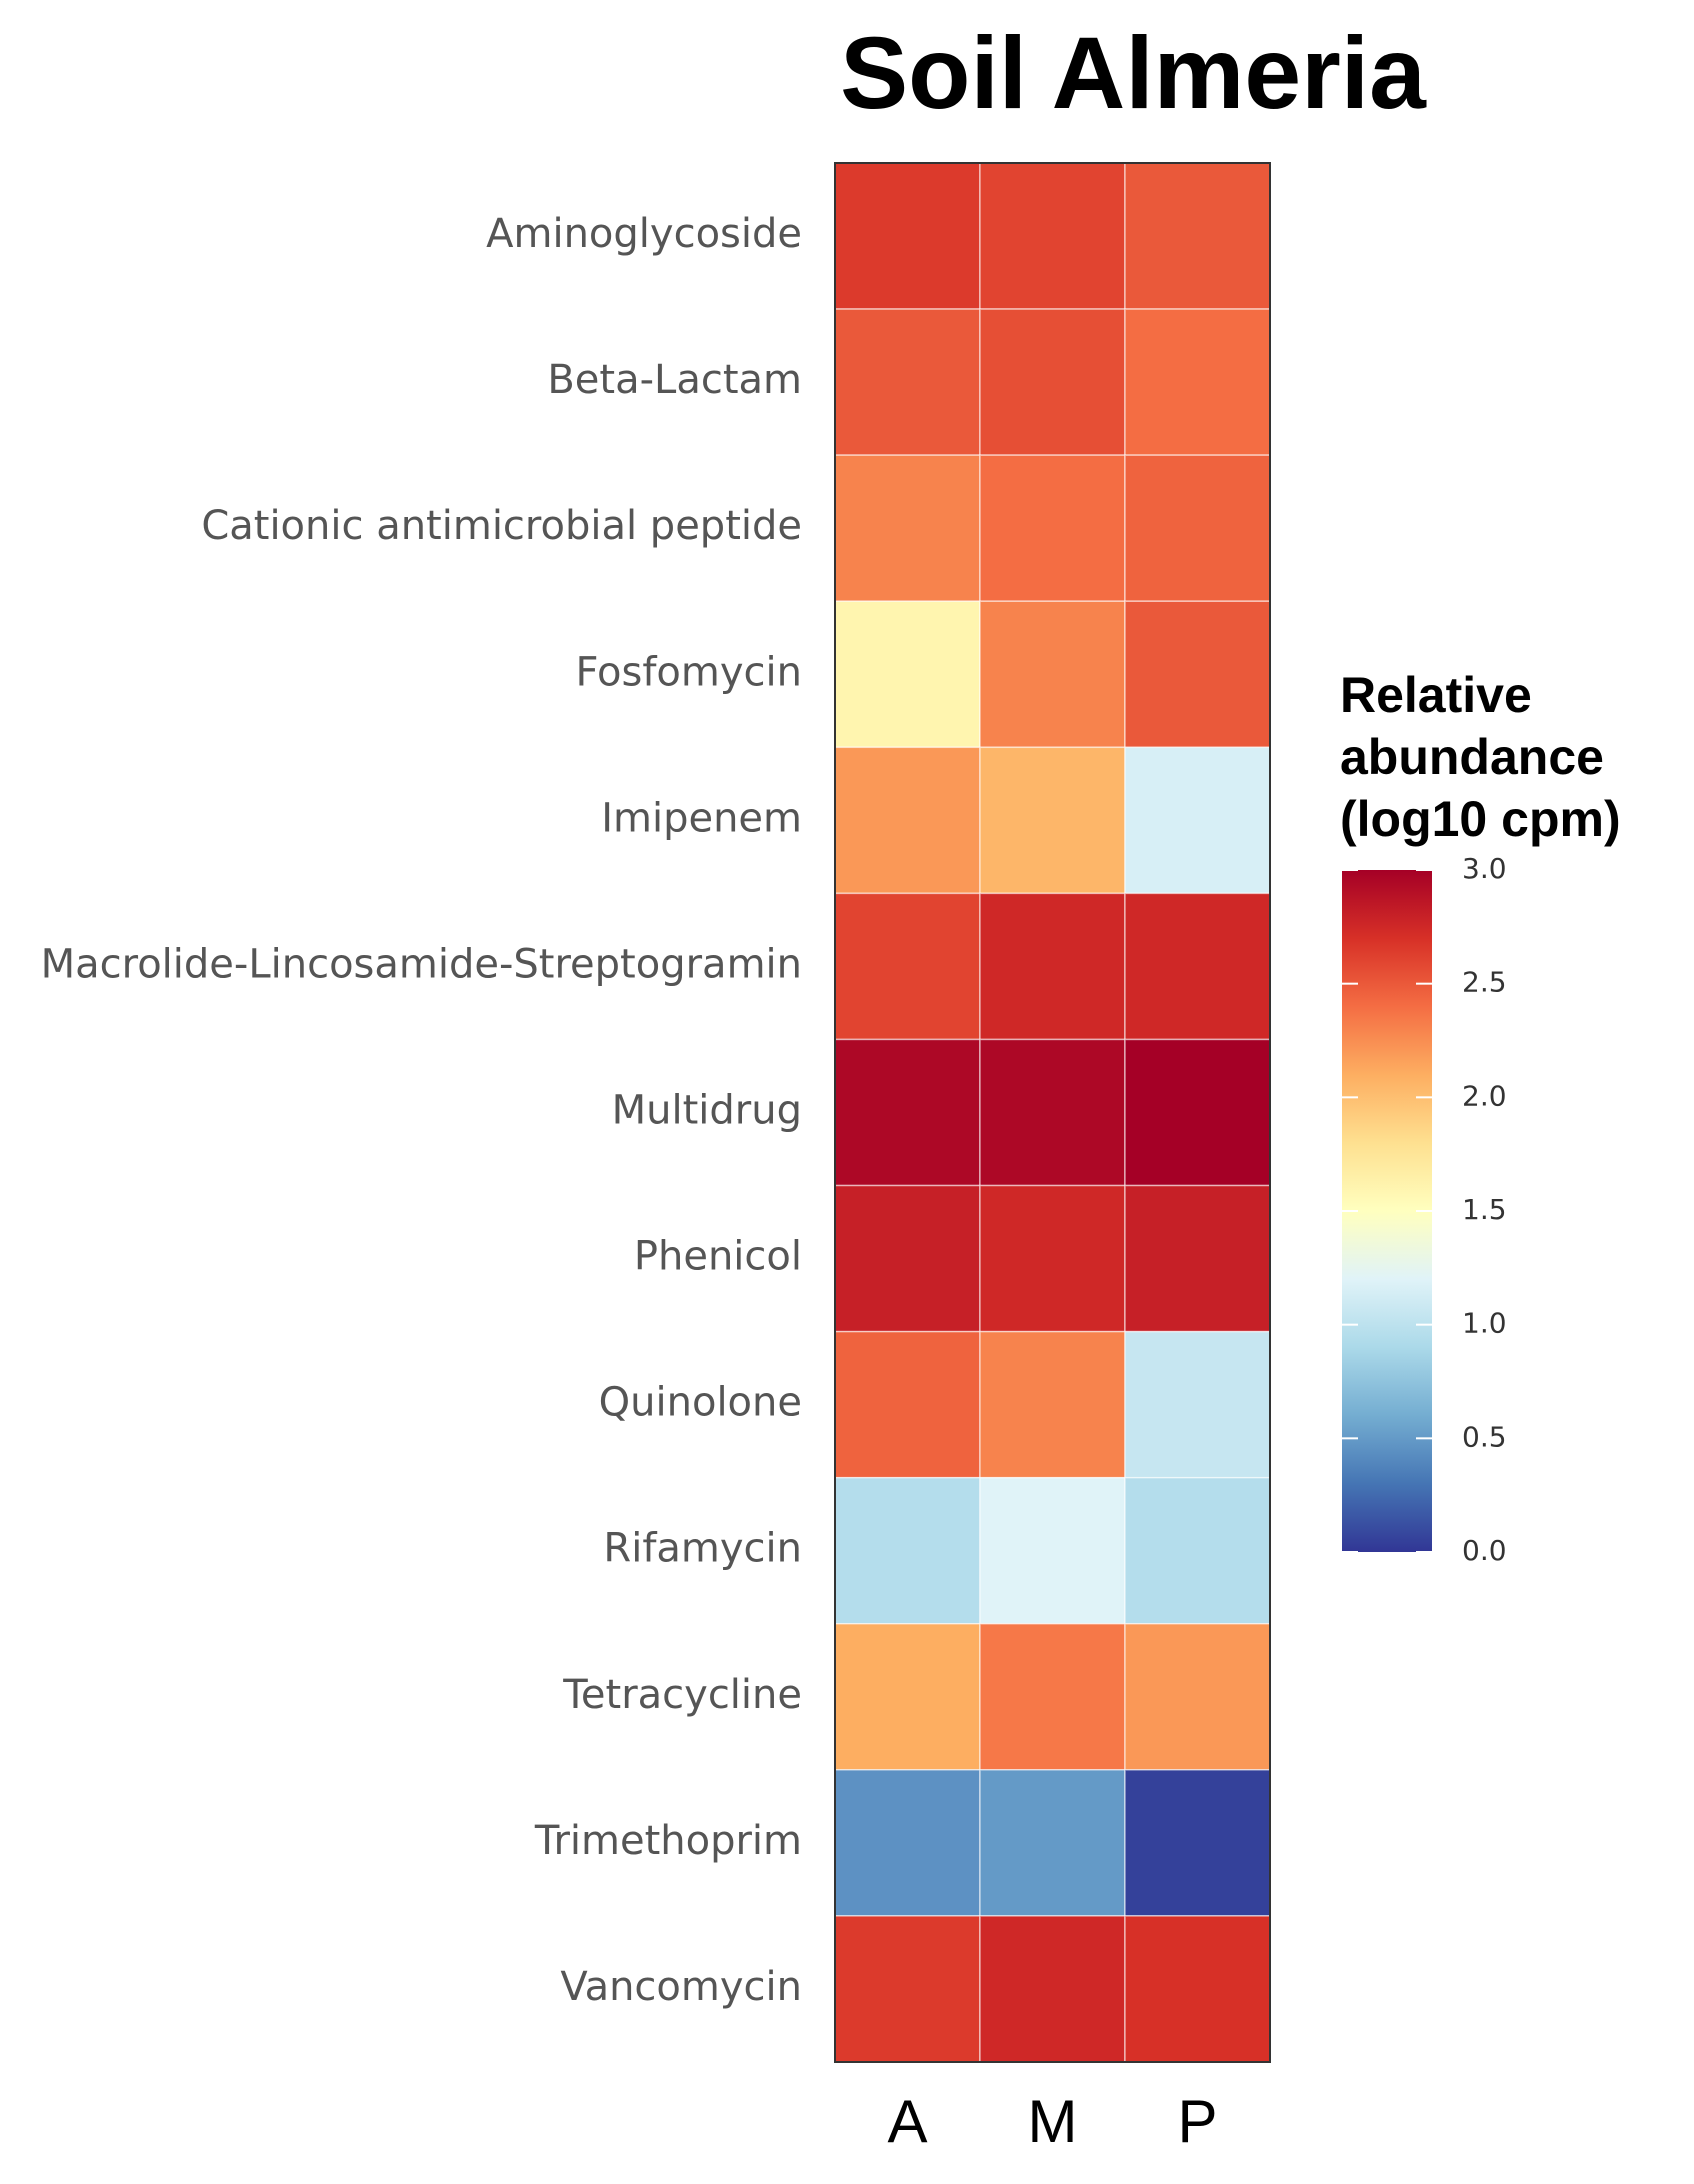  Describe the element at coordinates (1436, 695) in the screenshot. I see `legend-title-line-1: Relative` at that location.